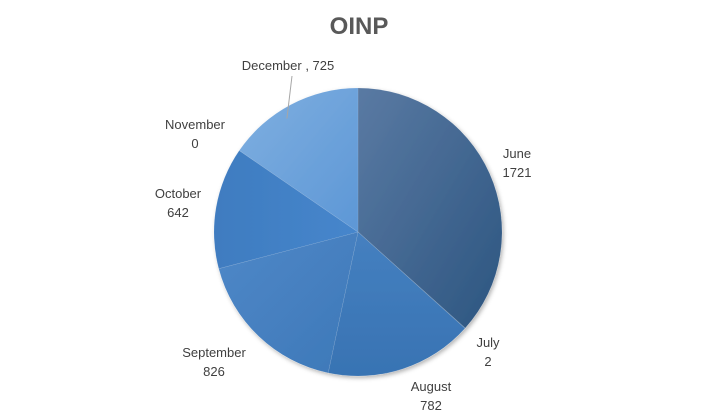  What do you see at coordinates (359, 26) in the screenshot?
I see `chart-title: OINP` at bounding box center [359, 26].